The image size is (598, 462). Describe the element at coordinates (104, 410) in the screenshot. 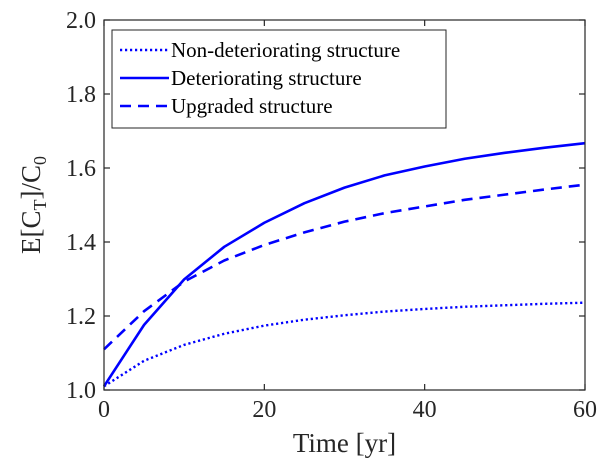

I see `x-tick-label: 0` at that location.